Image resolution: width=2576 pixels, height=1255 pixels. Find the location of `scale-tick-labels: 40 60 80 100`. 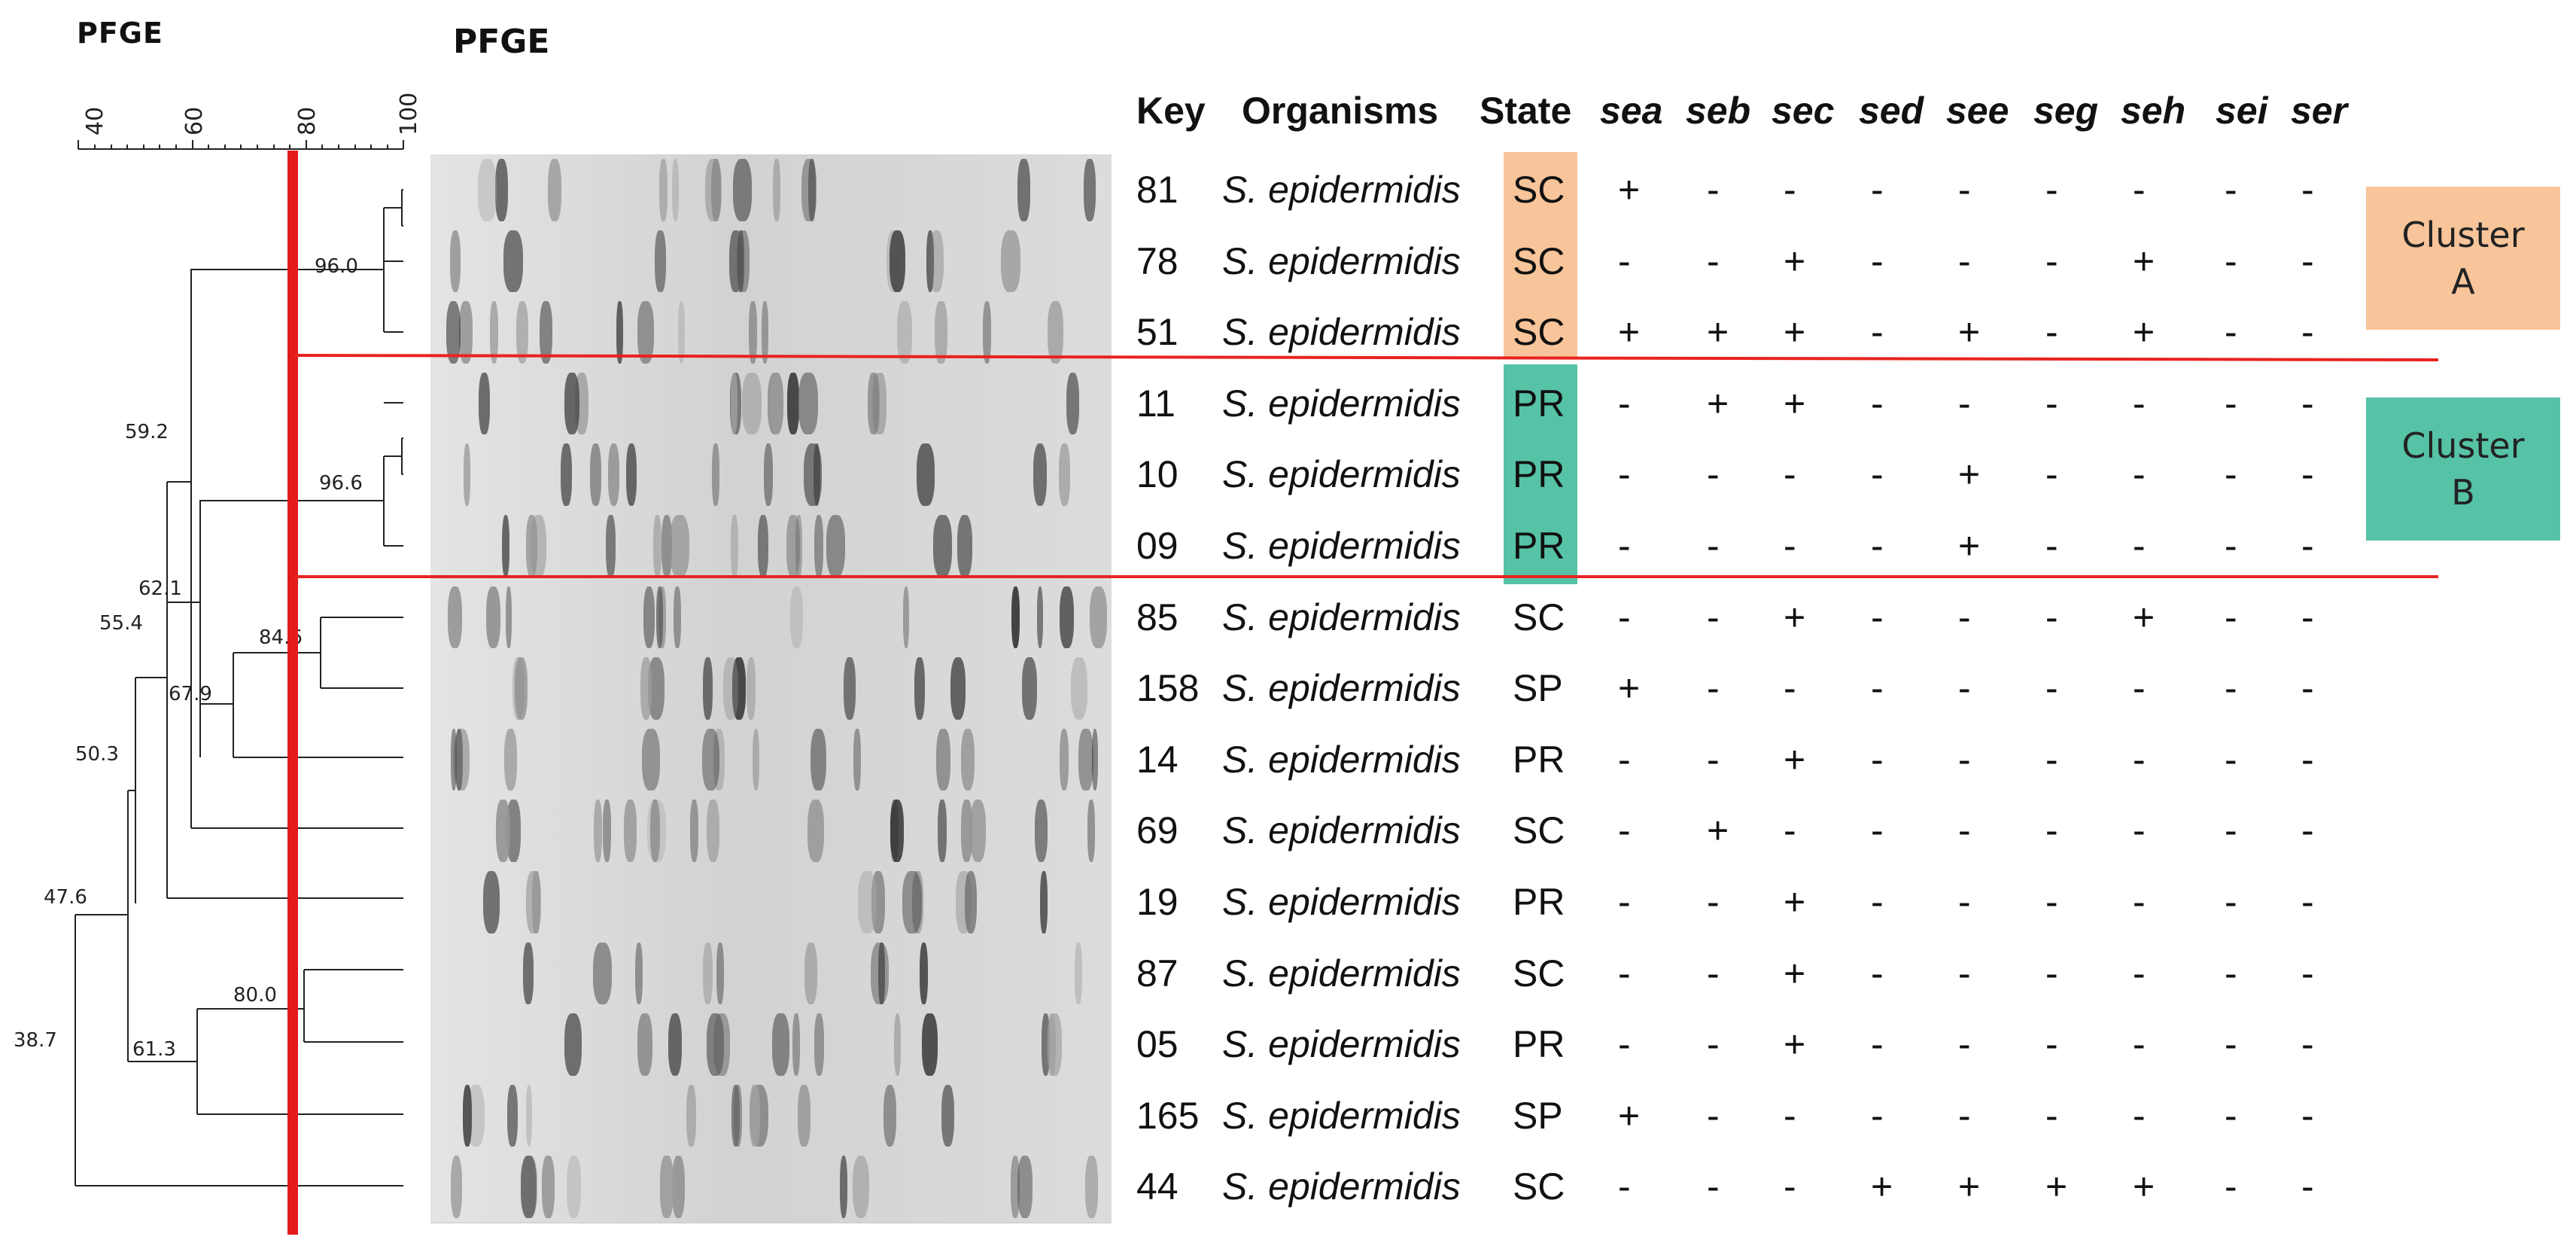

scale-tick-labels: 40 60 80 100 is located at coordinates (251, 114).